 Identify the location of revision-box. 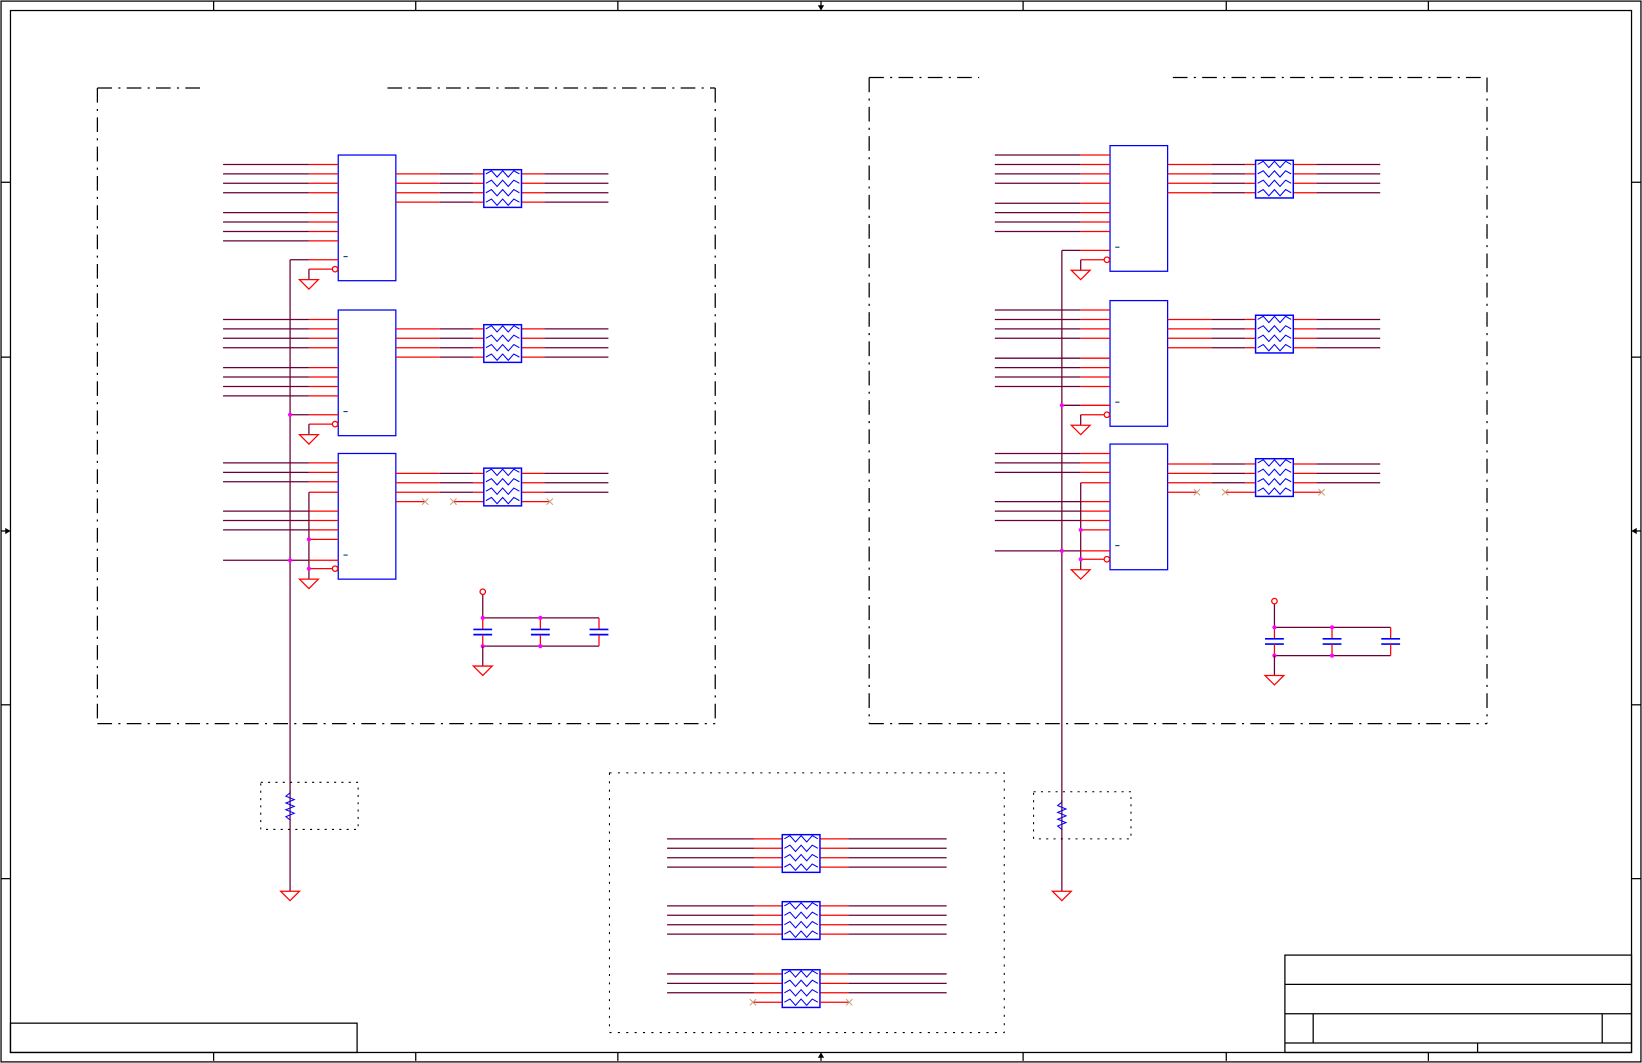
(183, 1038).